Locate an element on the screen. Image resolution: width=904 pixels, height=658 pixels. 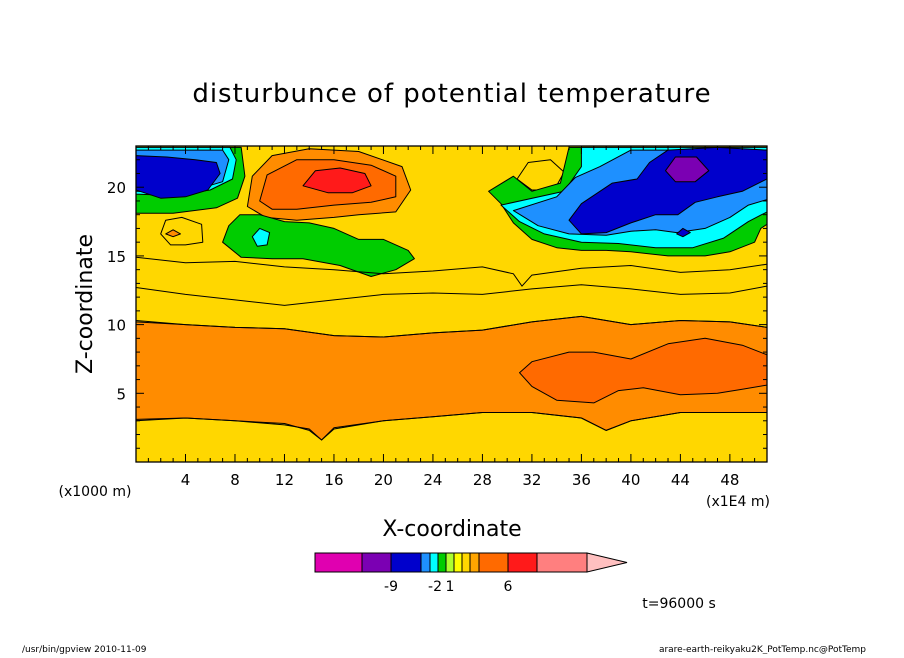
x-tick-label: 40 is located at coordinates (630, 480).